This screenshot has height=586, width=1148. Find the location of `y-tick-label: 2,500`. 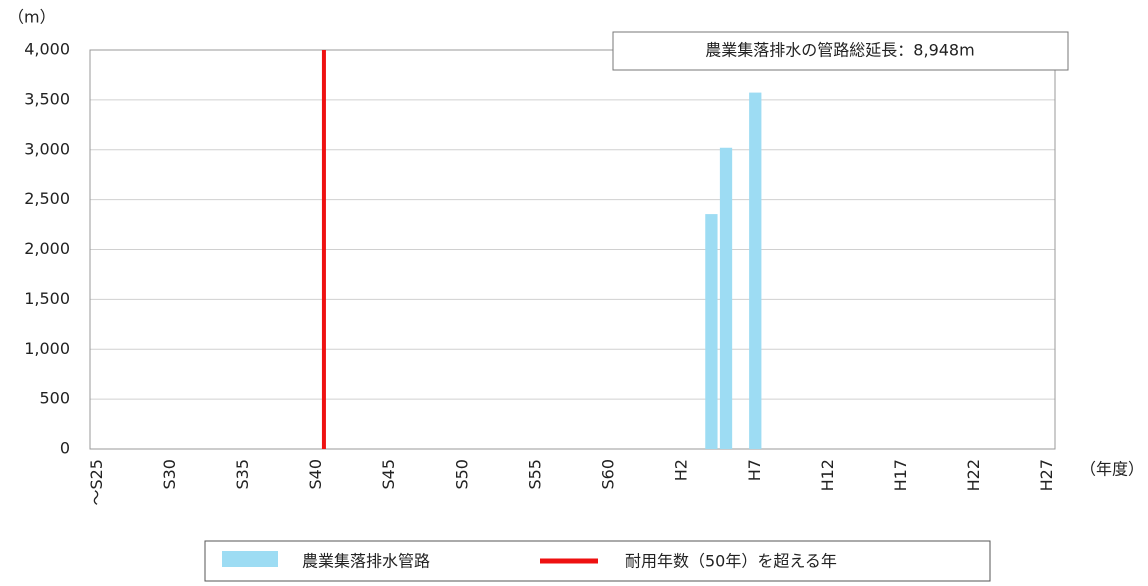

y-tick-label: 2,500 is located at coordinates (47, 198).